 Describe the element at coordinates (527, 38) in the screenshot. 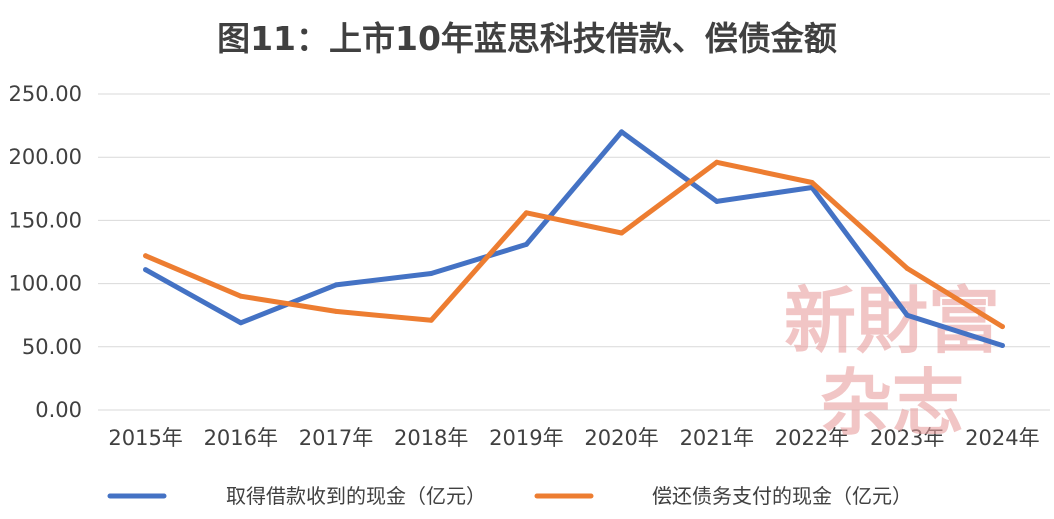

I see `chart-title: 图11：上市10年蓝思科技借款、偿债金额` at that location.